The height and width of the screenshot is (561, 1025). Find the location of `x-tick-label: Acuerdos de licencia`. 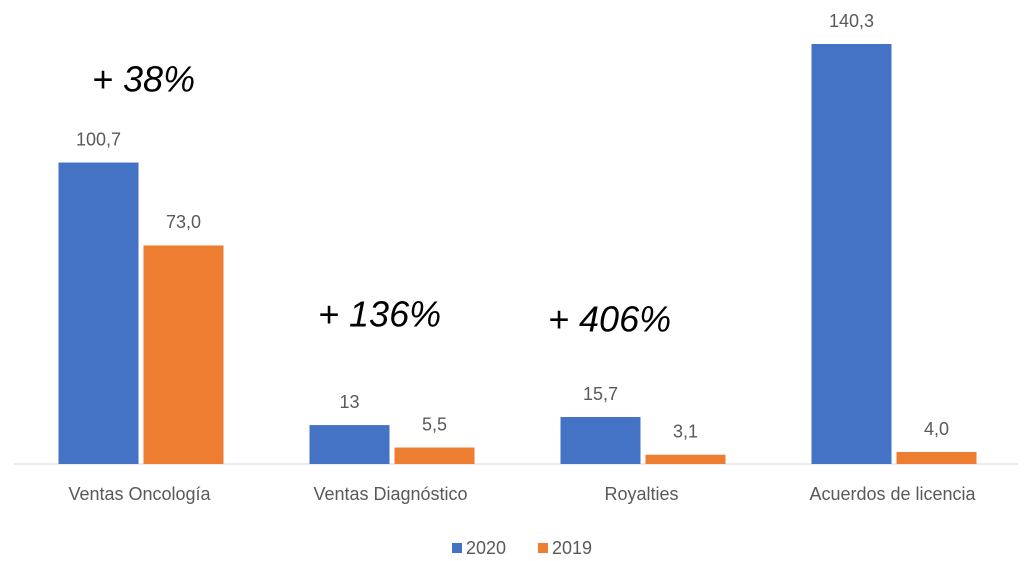

x-tick-label: Acuerdos de licencia is located at coordinates (892, 494).